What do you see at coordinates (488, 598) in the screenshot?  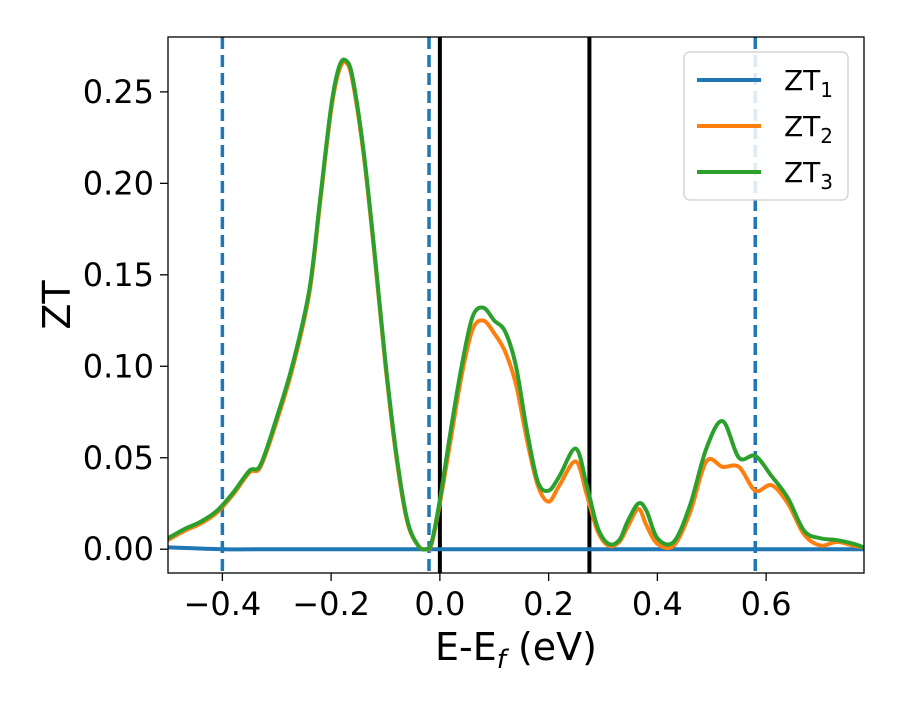 I see `x-axis-ticks: −0.4 −0.2 0.0 0.2 0.4 0.6` at bounding box center [488, 598].